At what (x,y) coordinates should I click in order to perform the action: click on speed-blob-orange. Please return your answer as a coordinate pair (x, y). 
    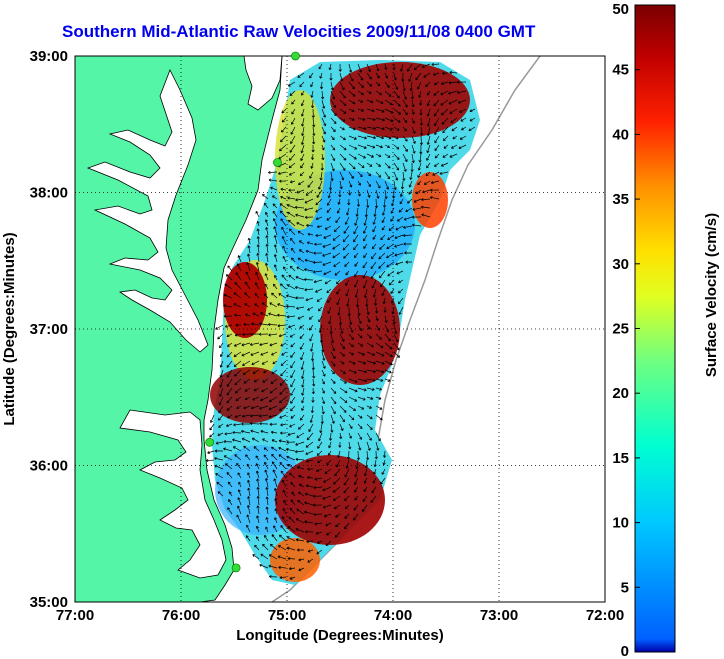
    Looking at the image, I should click on (295, 560).